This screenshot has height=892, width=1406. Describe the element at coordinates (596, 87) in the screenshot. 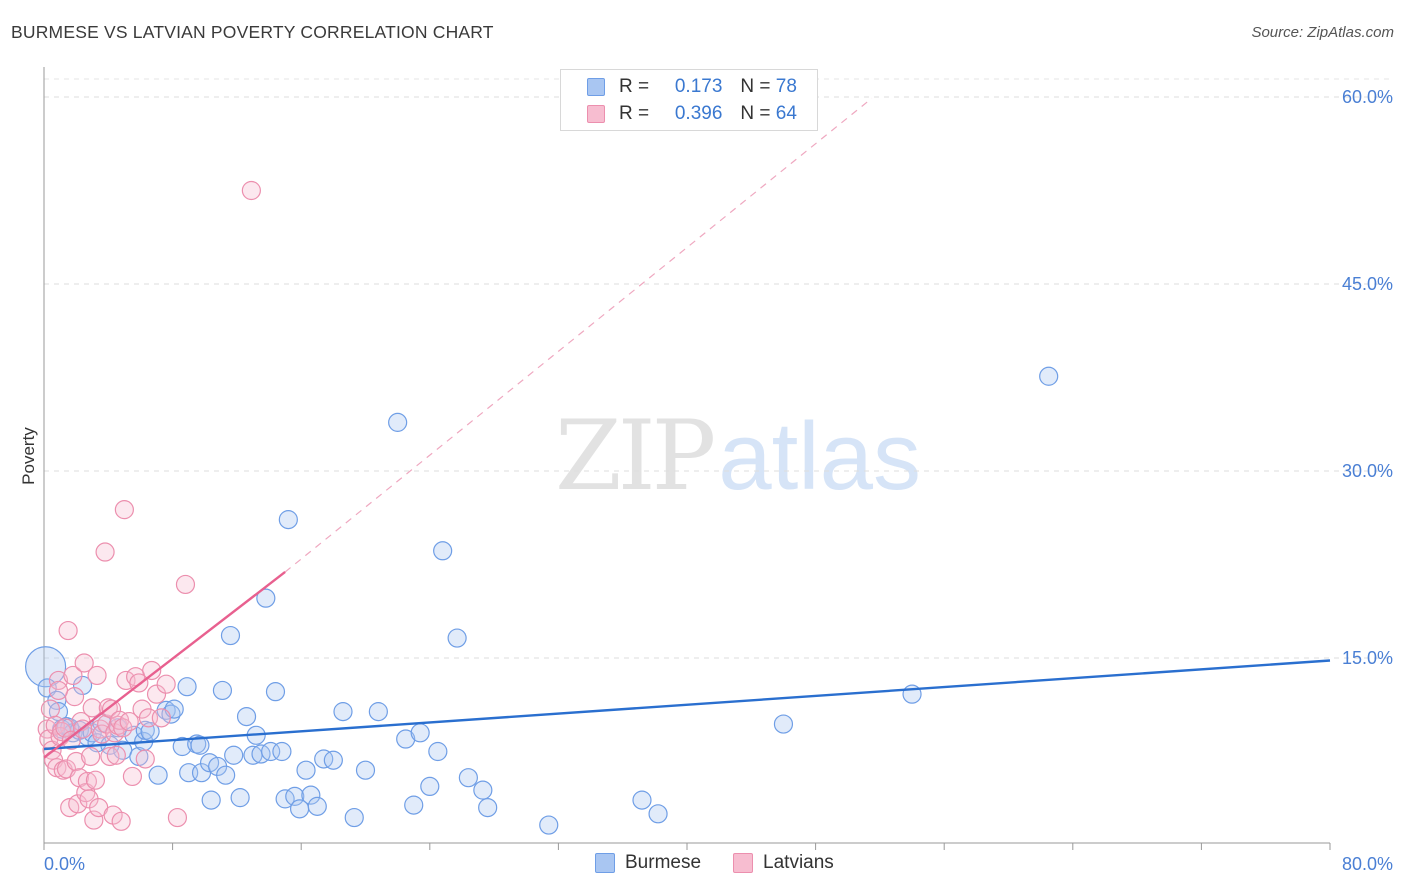

I see `legend-swatch-burmese` at that location.